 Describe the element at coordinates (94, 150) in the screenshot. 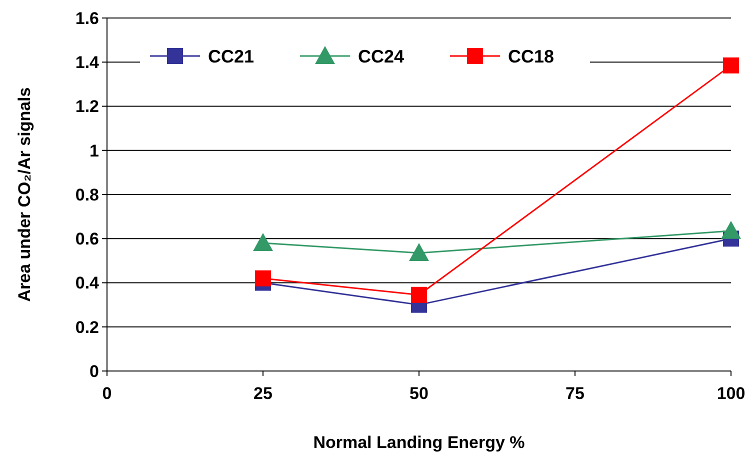

I see `y-tick-label: 1` at that location.